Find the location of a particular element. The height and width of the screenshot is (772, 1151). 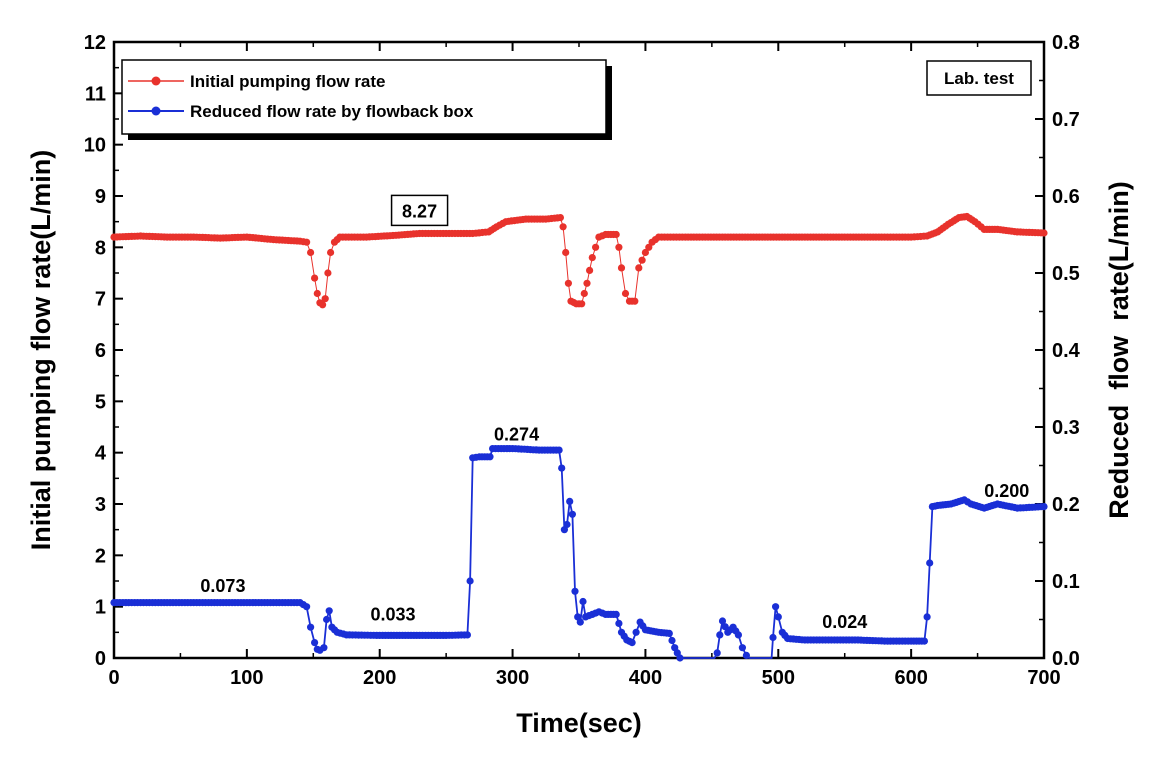

annotation-label: 0.274 is located at coordinates (516, 435).